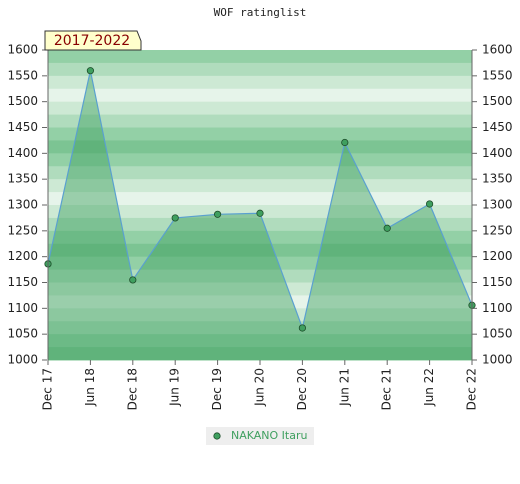 Image resolution: width=520 pixels, height=484 pixels. What do you see at coordinates (22, 282) in the screenshot?
I see `y-tick-label: 1150` at bounding box center [22, 282].